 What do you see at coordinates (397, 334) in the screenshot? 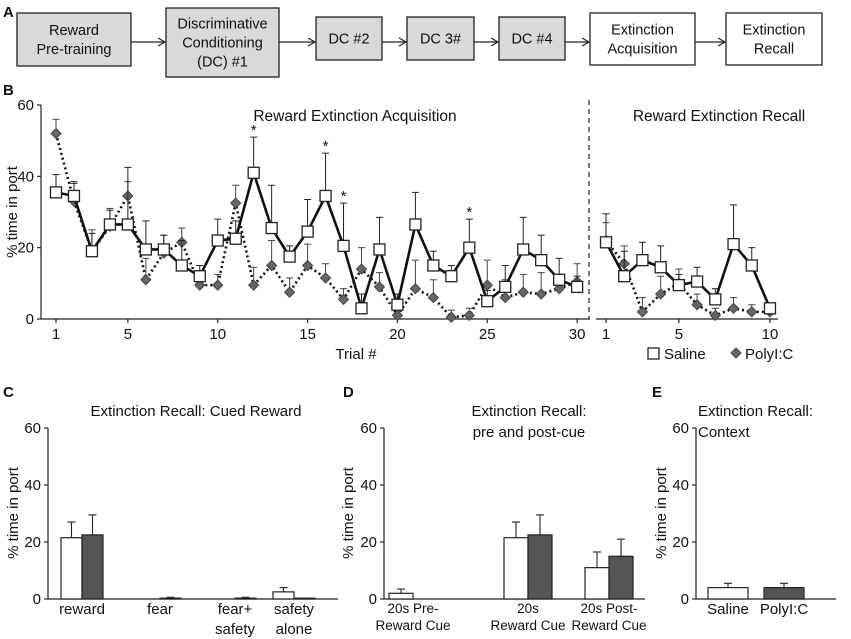
I see `x-tick-label: 20` at bounding box center [397, 334].